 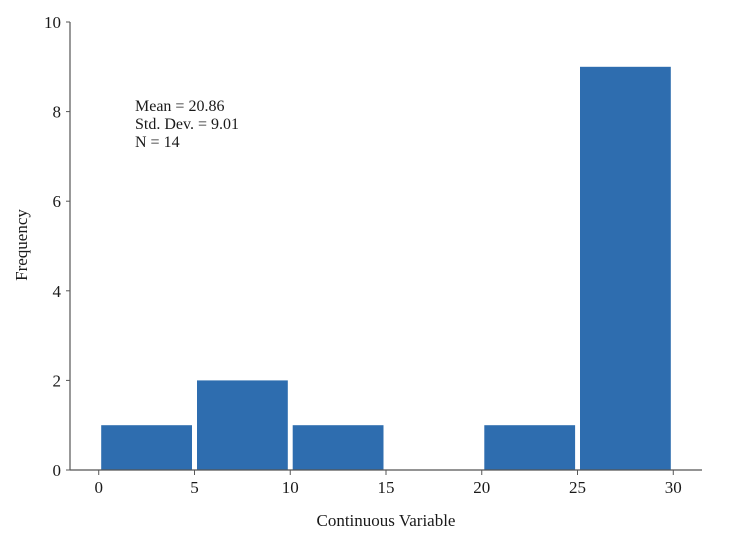 I want to click on x-tick-label-1: 5, so click(x=194, y=487).